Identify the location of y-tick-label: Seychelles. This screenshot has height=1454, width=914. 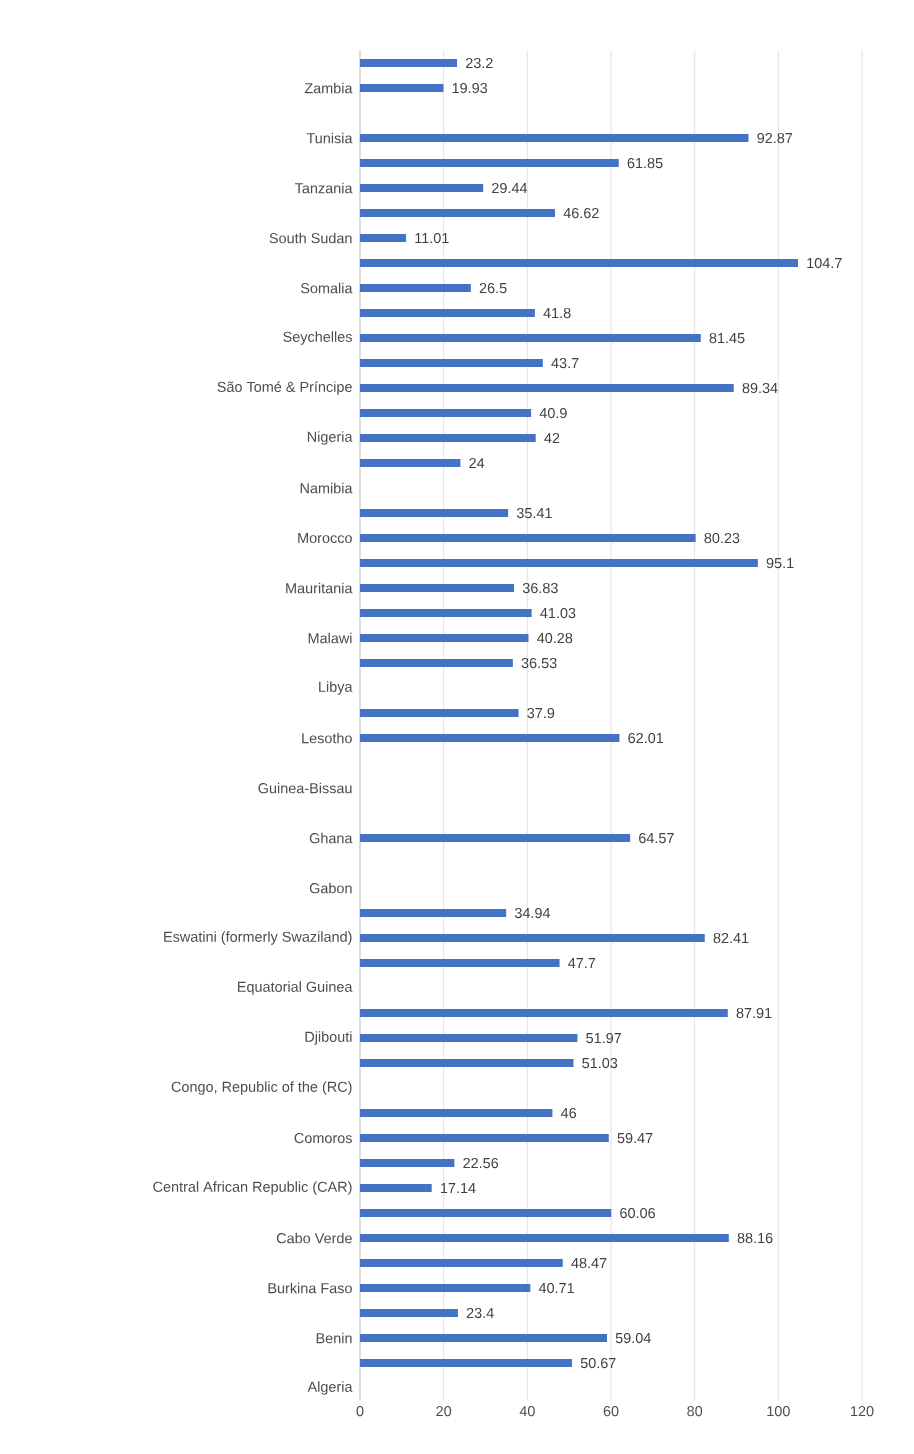
(317, 338).